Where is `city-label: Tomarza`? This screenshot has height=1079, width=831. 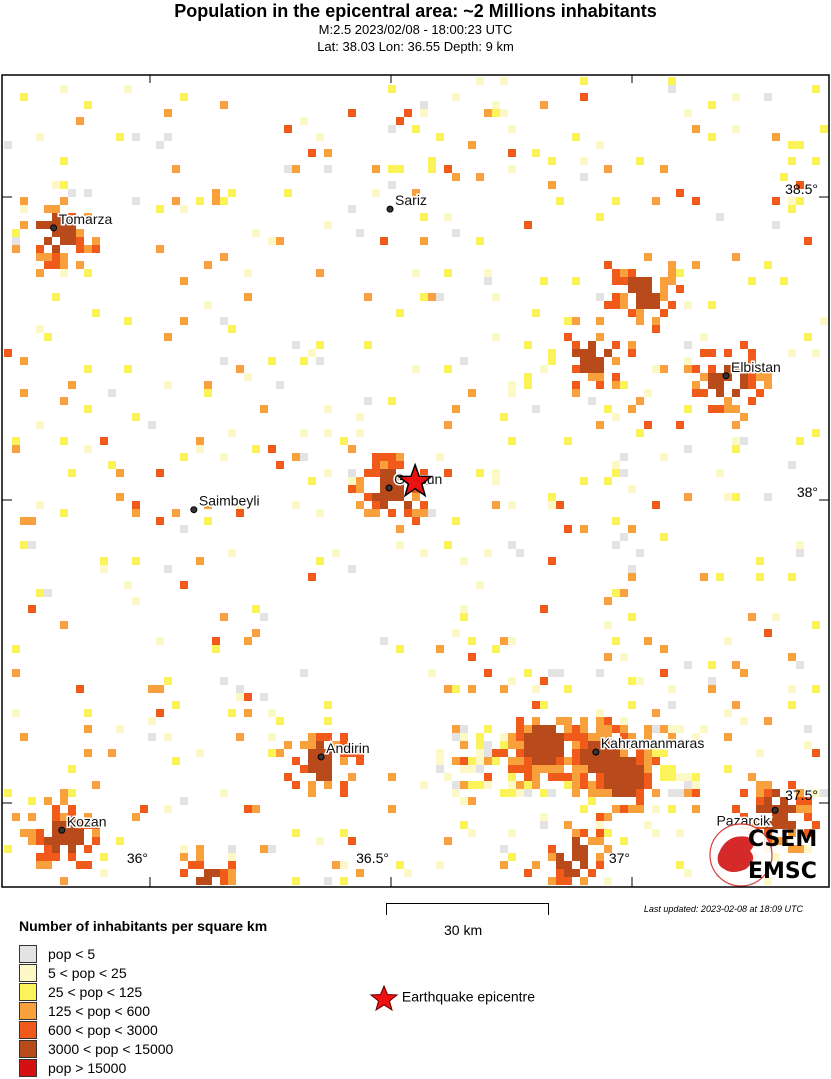
city-label: Tomarza is located at coordinates (86, 219).